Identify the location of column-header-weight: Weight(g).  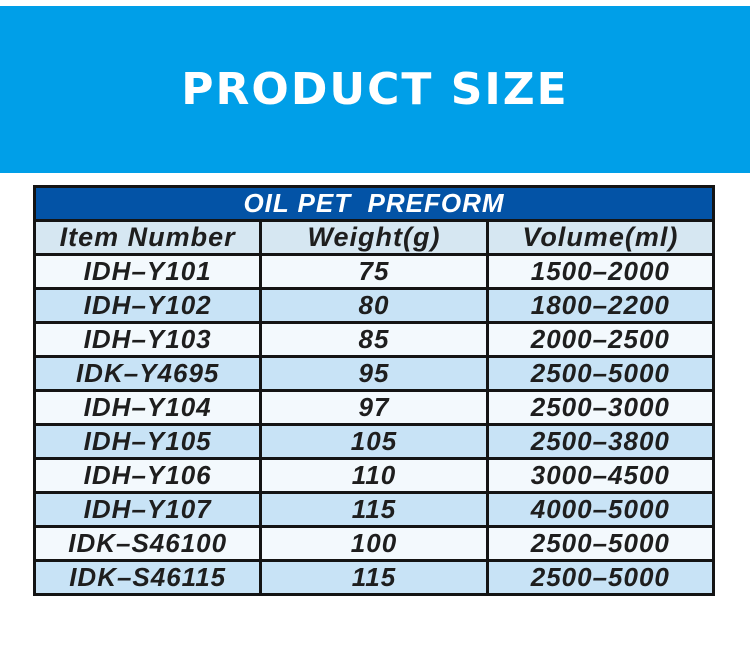
(374, 237).